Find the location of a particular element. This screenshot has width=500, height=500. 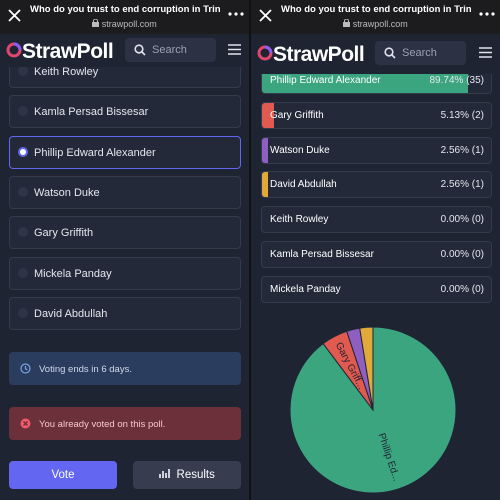

result-name: Watson Duke is located at coordinates (300, 150).